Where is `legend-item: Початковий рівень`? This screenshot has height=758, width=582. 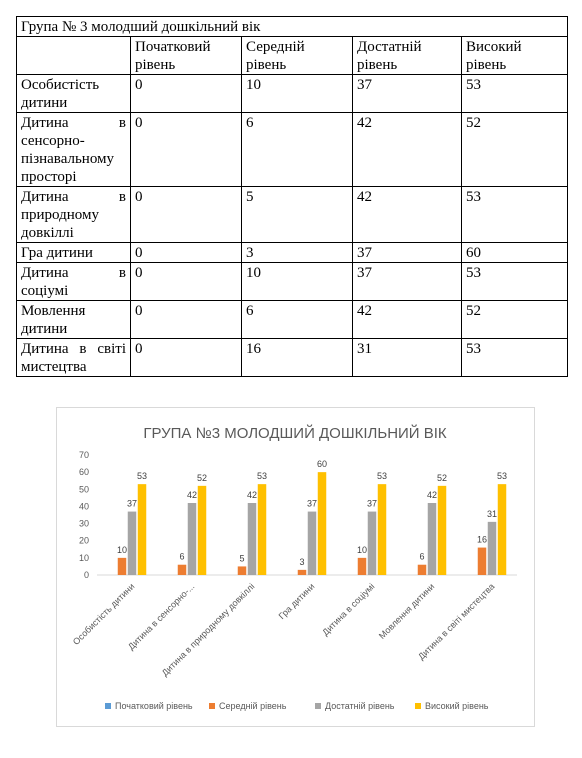 legend-item: Початковий рівень is located at coordinates (154, 706).